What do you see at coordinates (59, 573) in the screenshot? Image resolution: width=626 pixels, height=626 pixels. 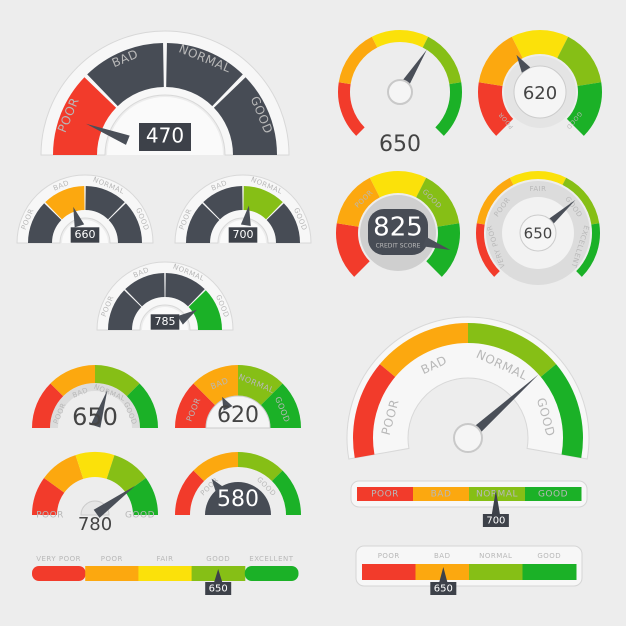 I see `bar-segment-red` at bounding box center [59, 573].